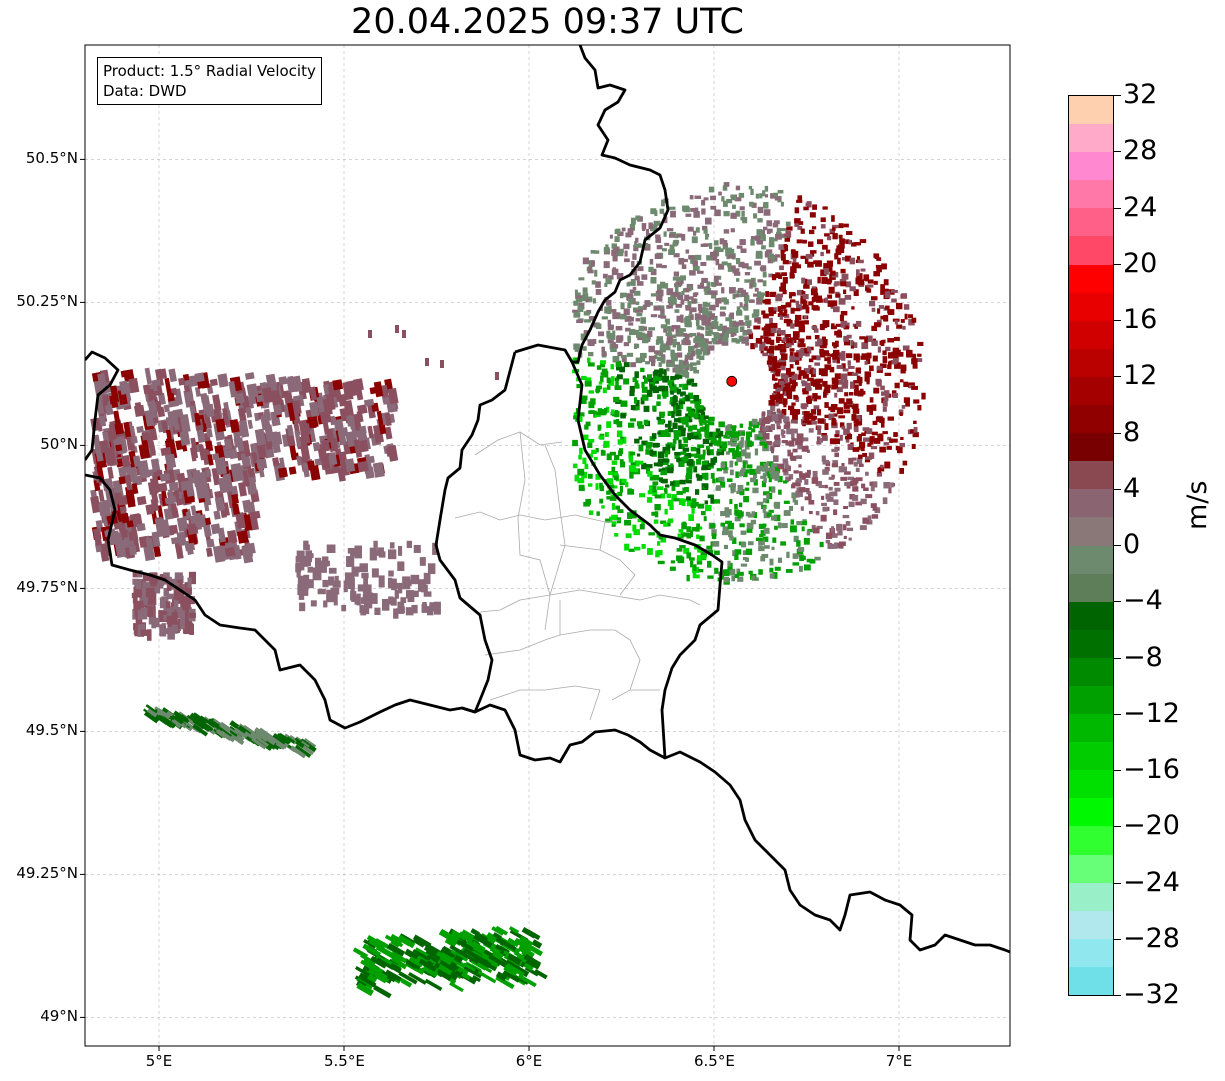 The image size is (1225, 1081). I want to click on colorbar-tick-label: 24, so click(1140, 207).